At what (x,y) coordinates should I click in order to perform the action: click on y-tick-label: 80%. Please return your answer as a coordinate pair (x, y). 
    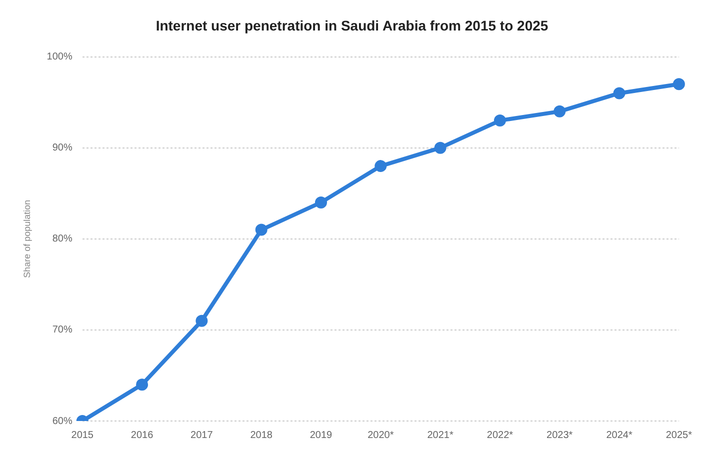
    Looking at the image, I should click on (62, 239).